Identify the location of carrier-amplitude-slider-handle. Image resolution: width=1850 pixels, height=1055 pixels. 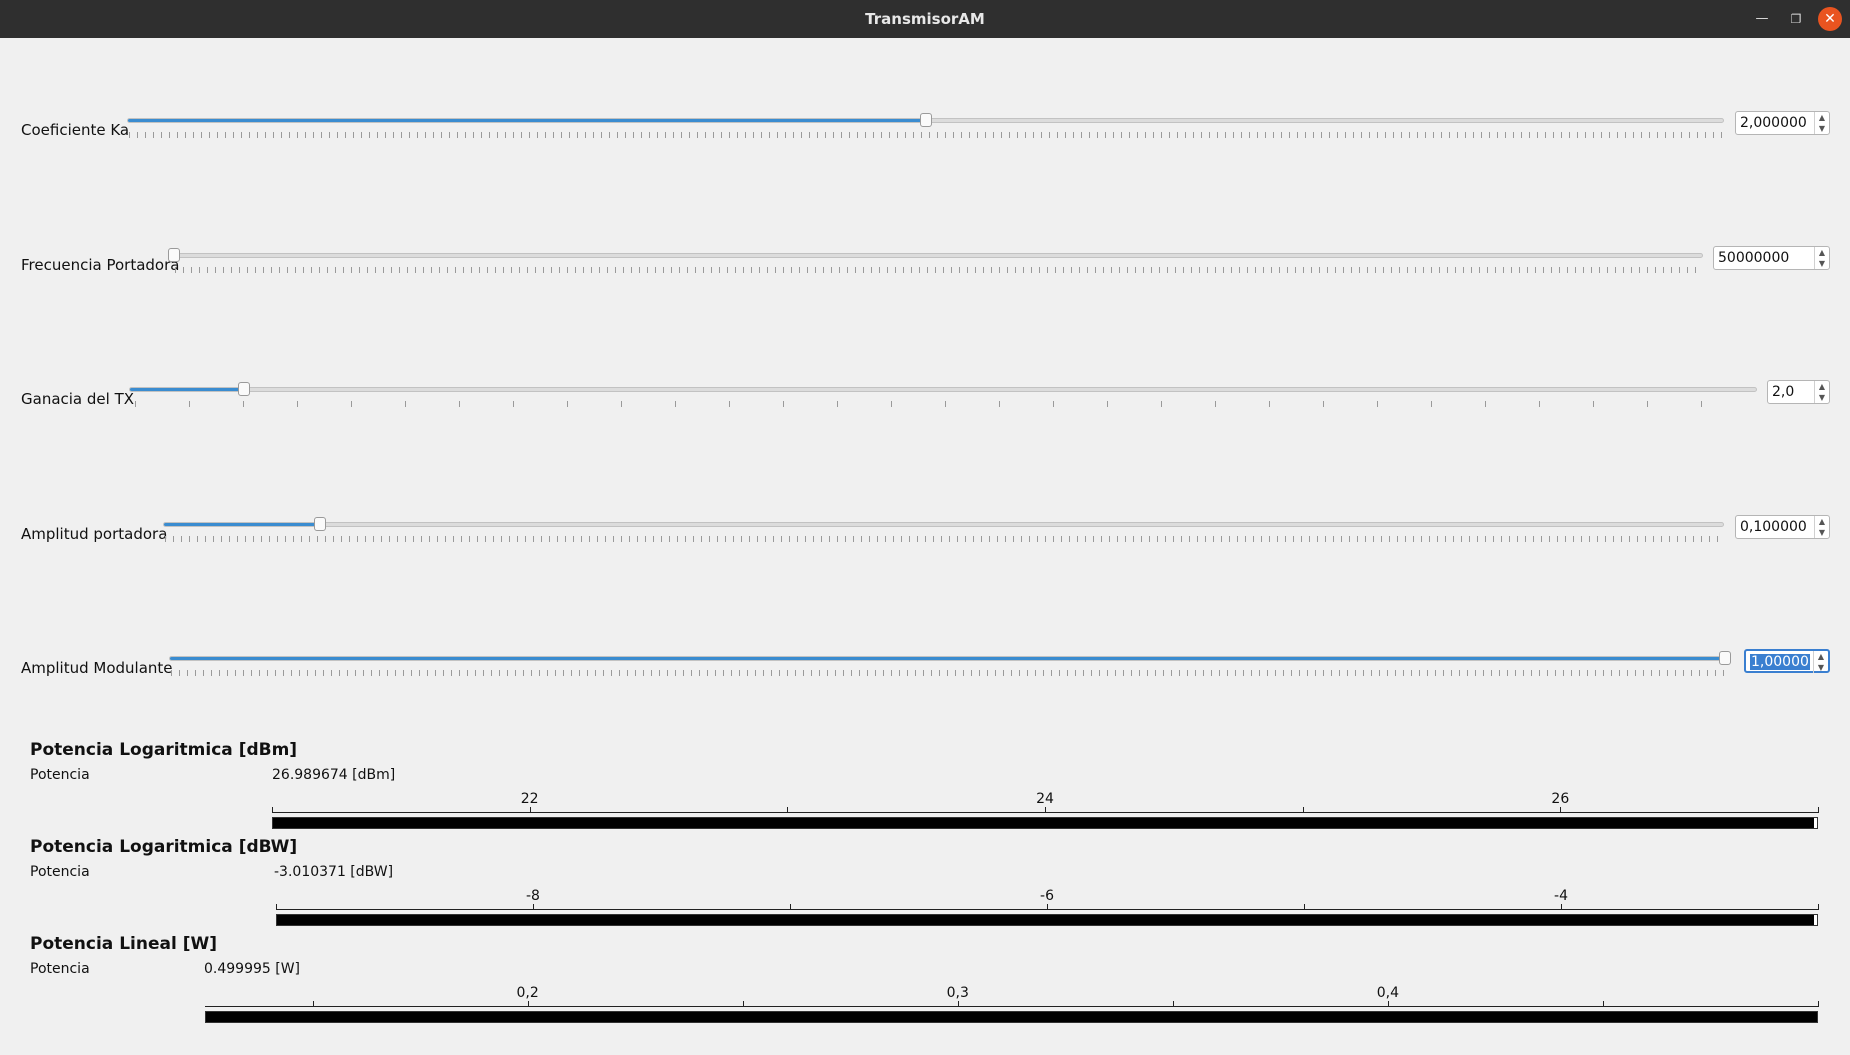
(319, 524).